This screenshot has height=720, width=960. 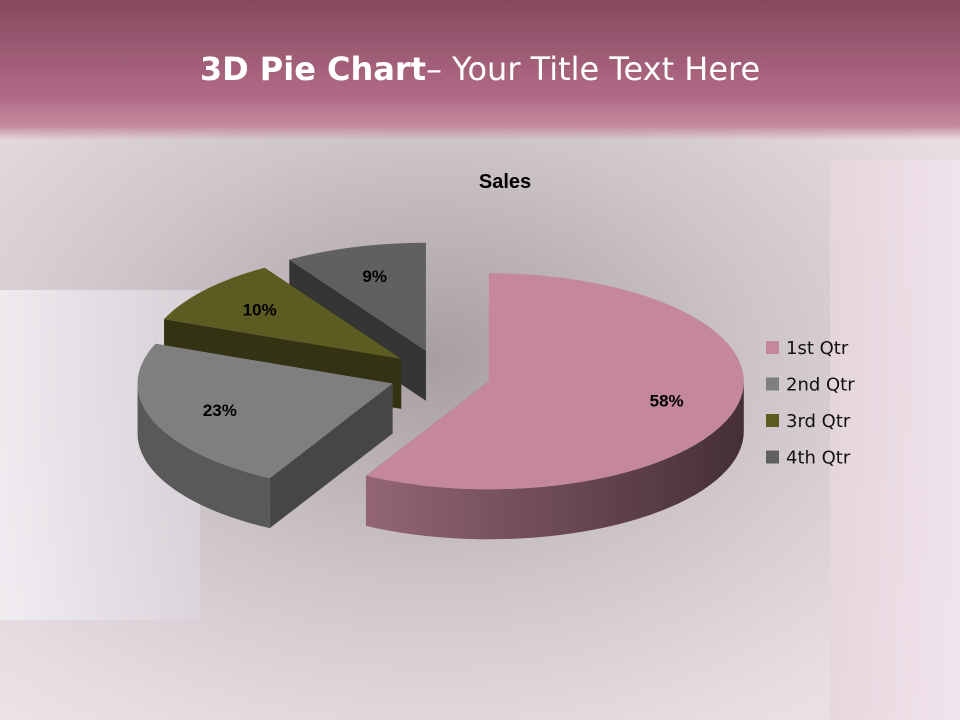 What do you see at coordinates (312, 69) in the screenshot?
I see `title-bold: 3D Pie Chart` at bounding box center [312, 69].